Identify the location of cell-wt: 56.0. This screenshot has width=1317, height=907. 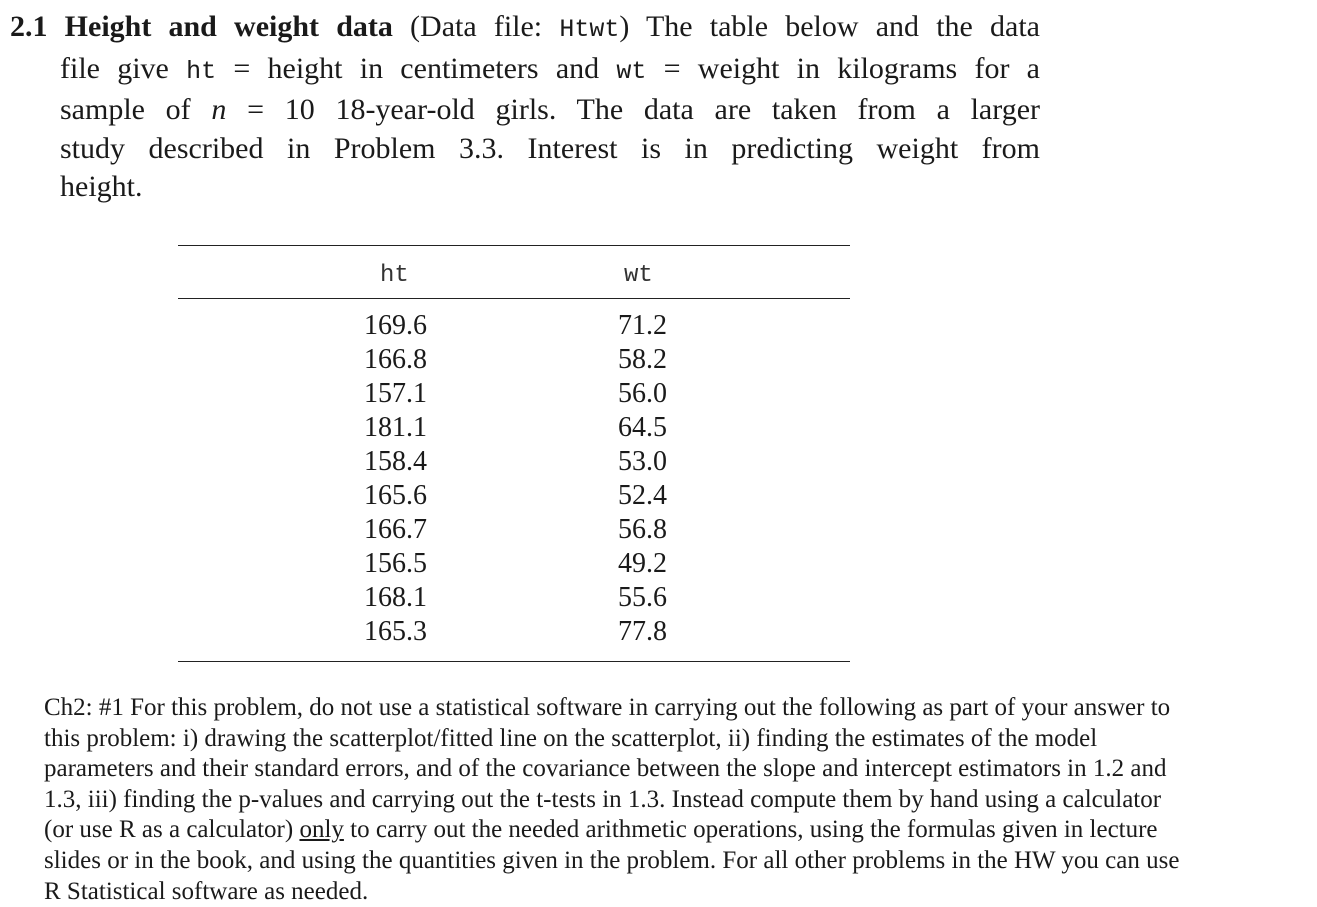
(642, 393).